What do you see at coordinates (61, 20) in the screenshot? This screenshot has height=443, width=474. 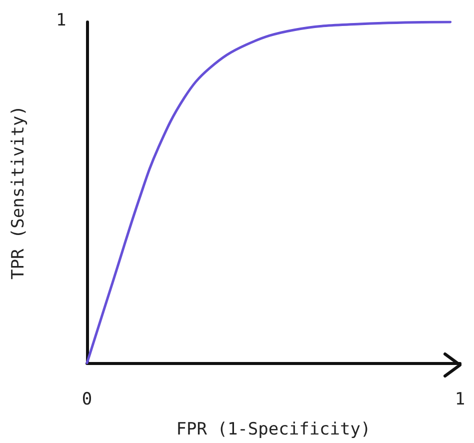 I see `text: 1` at bounding box center [61, 20].